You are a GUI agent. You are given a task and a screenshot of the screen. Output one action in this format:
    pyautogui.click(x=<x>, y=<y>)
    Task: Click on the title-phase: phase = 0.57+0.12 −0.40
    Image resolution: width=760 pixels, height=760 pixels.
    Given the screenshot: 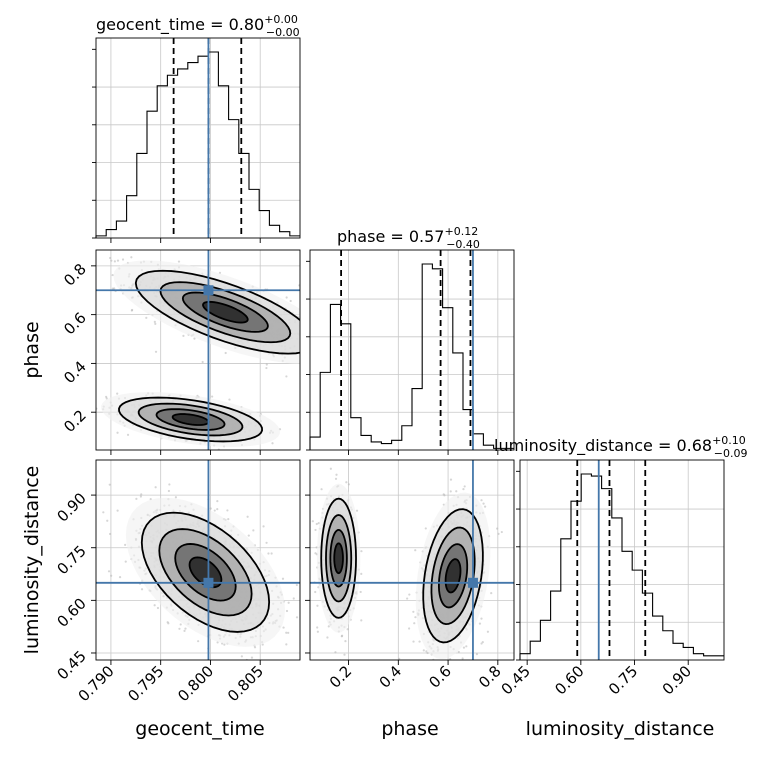 What is the action you would take?
    pyautogui.click(x=408, y=238)
    